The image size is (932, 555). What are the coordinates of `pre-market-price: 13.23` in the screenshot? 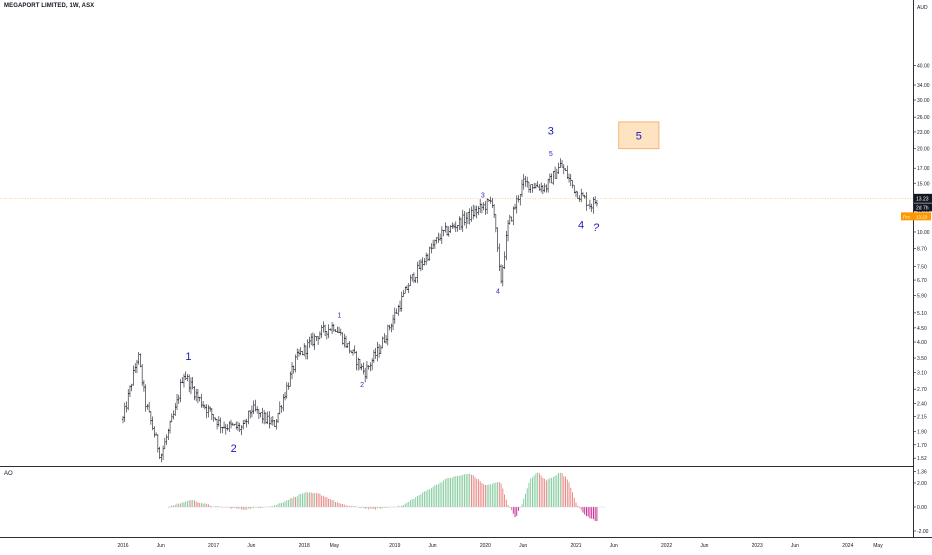 It's located at (922, 216).